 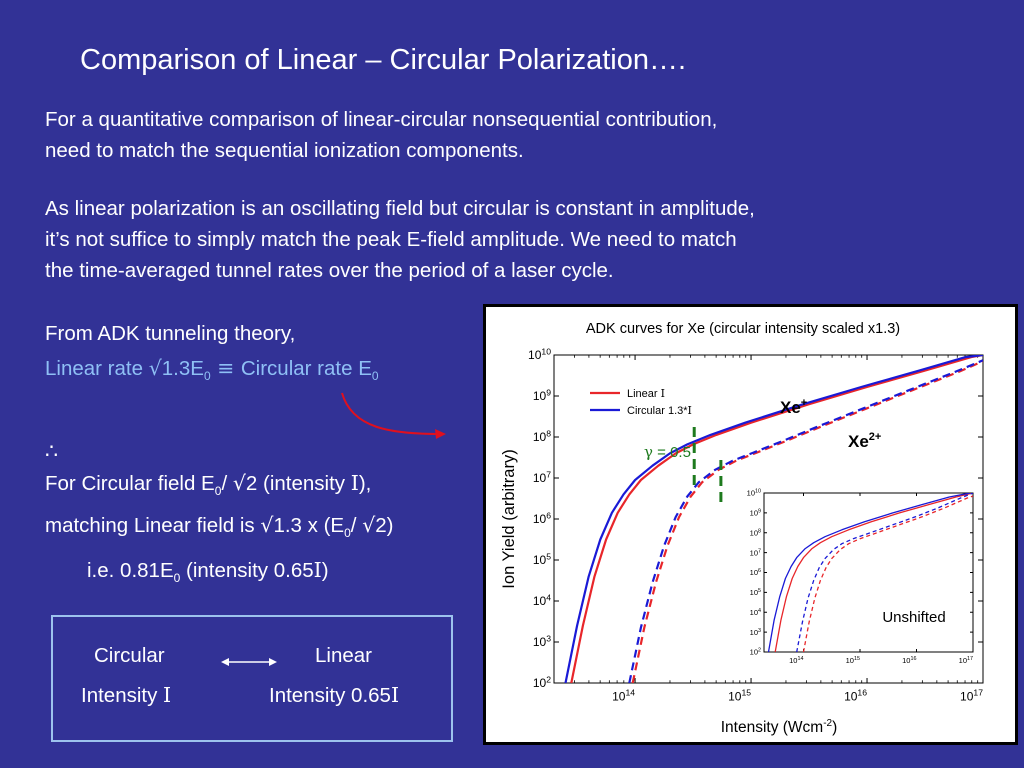 I want to click on y-axis-label: Ion Yield (arbitrary), so click(x=509, y=518).